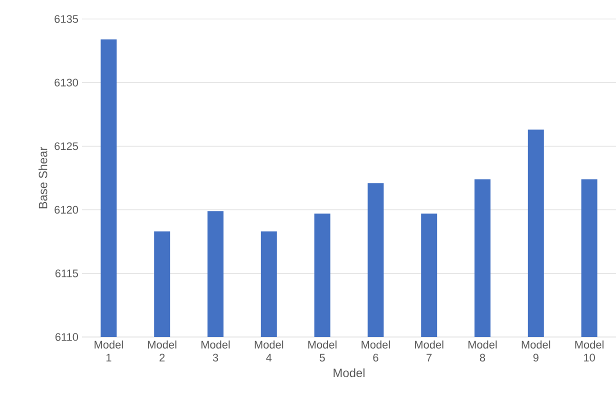  Describe the element at coordinates (269, 351) in the screenshot. I see `x-tick-label: Model 4` at that location.